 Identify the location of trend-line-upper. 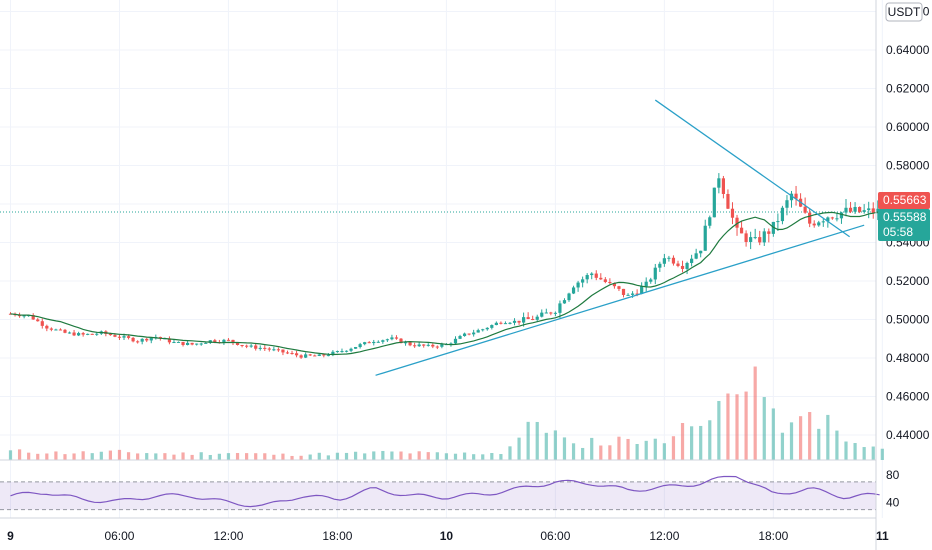
(752, 168).